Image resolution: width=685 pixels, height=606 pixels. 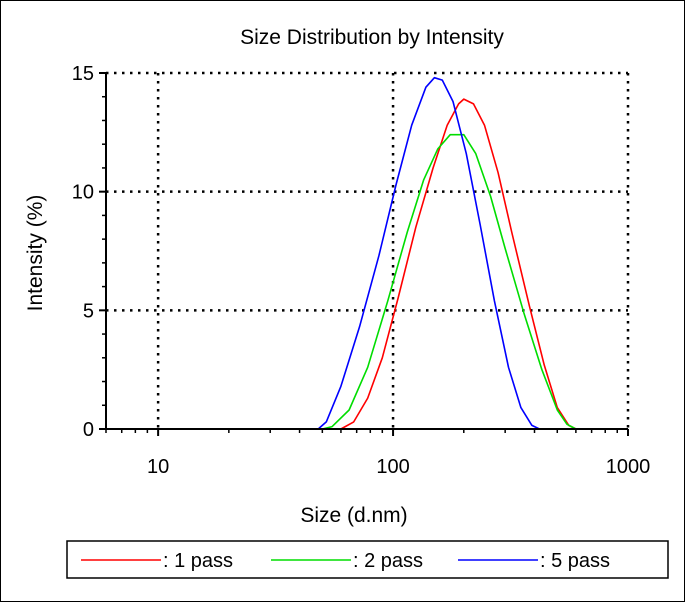 I want to click on legend-label-2: : 2 pass, so click(x=388, y=561).